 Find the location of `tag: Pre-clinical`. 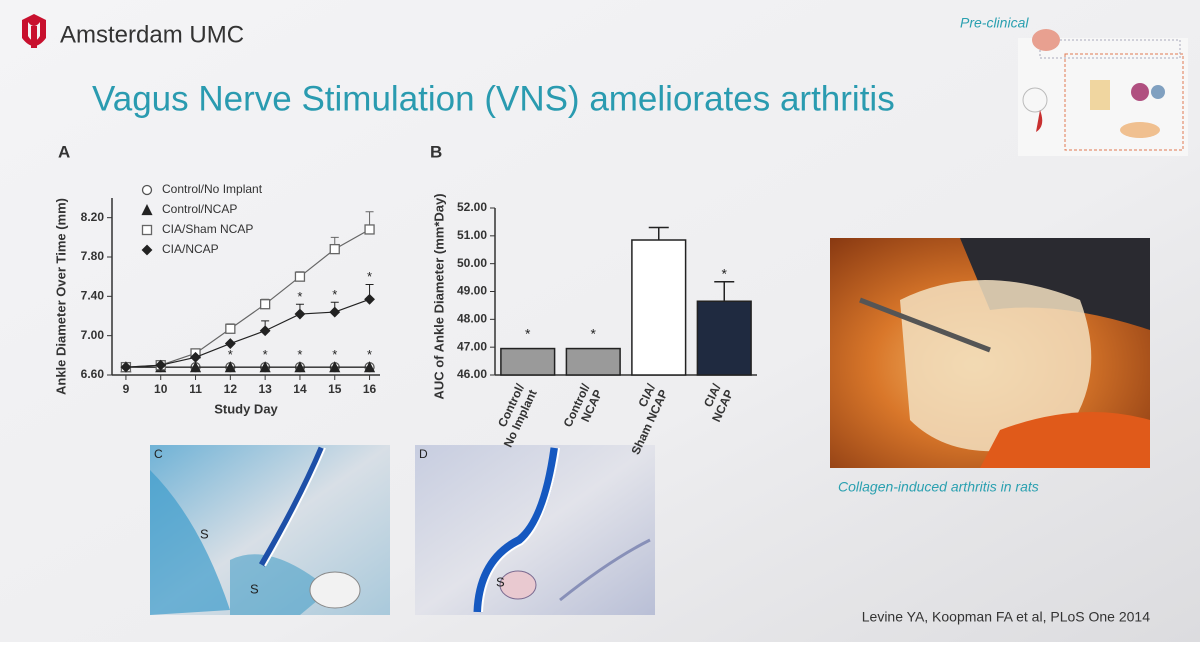

tag: Pre-clinical is located at coordinates (994, 23).